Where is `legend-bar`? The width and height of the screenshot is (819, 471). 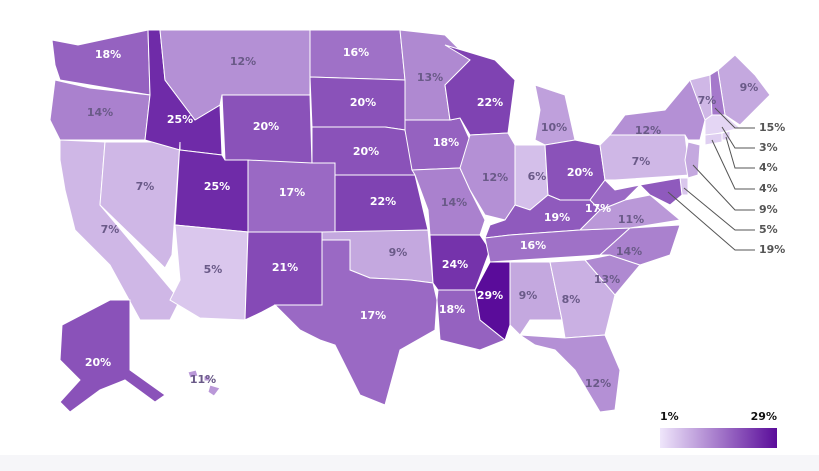 legend-bar is located at coordinates (718, 438).